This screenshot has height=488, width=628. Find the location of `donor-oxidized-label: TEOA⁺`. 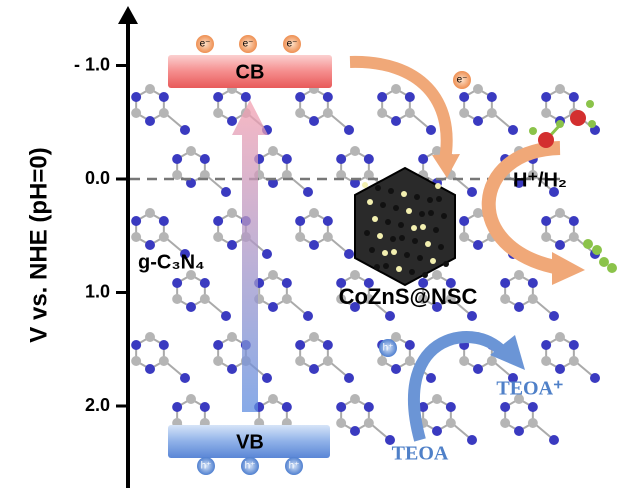

donor-oxidized-label: TEOA⁺ is located at coordinates (529, 389).